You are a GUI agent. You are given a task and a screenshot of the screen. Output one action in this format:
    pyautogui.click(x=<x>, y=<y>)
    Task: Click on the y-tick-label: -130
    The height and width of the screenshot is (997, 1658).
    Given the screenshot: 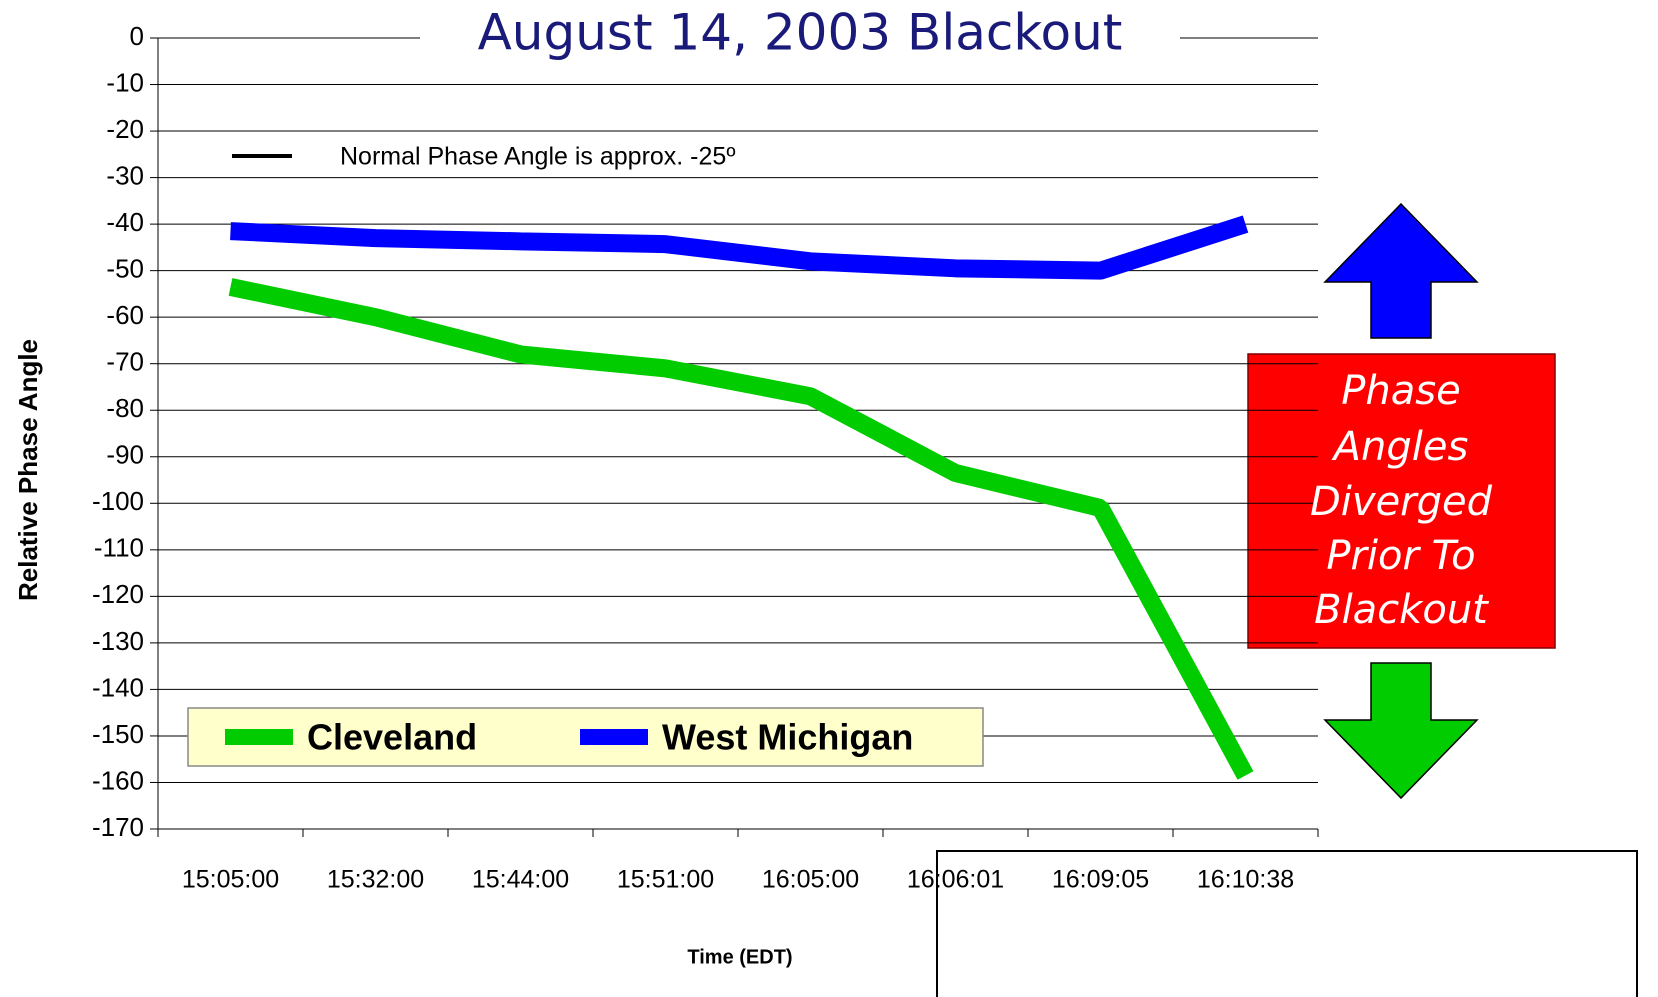 What is the action you would take?
    pyautogui.click(x=118, y=641)
    